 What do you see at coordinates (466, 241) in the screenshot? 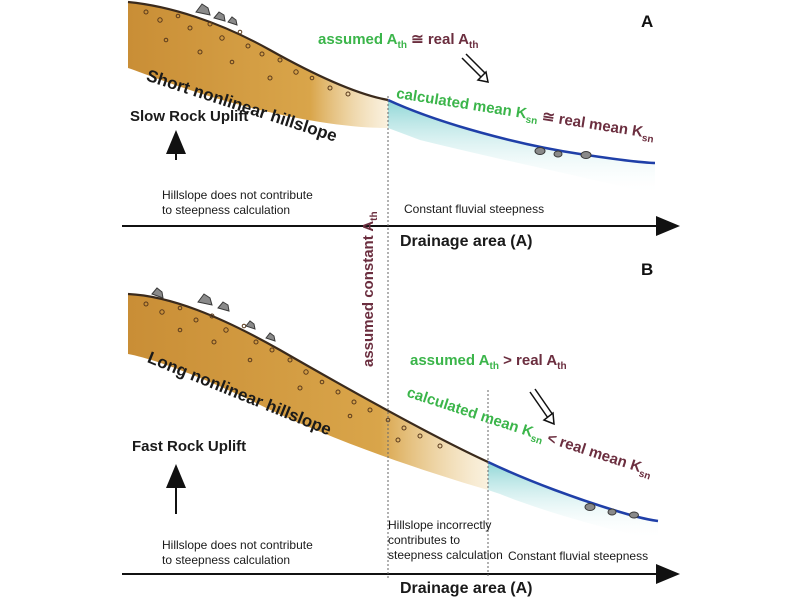
I see `panel-a-axis-label: Drainage area (A)` at bounding box center [466, 241].